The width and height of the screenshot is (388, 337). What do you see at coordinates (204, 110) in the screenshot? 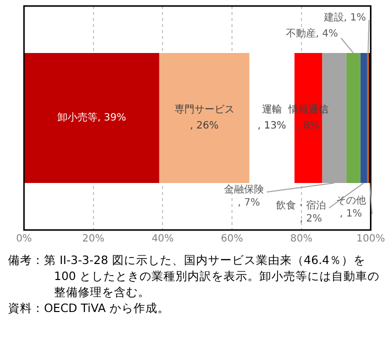
I see `series-label: 専門サービス` at bounding box center [204, 110].